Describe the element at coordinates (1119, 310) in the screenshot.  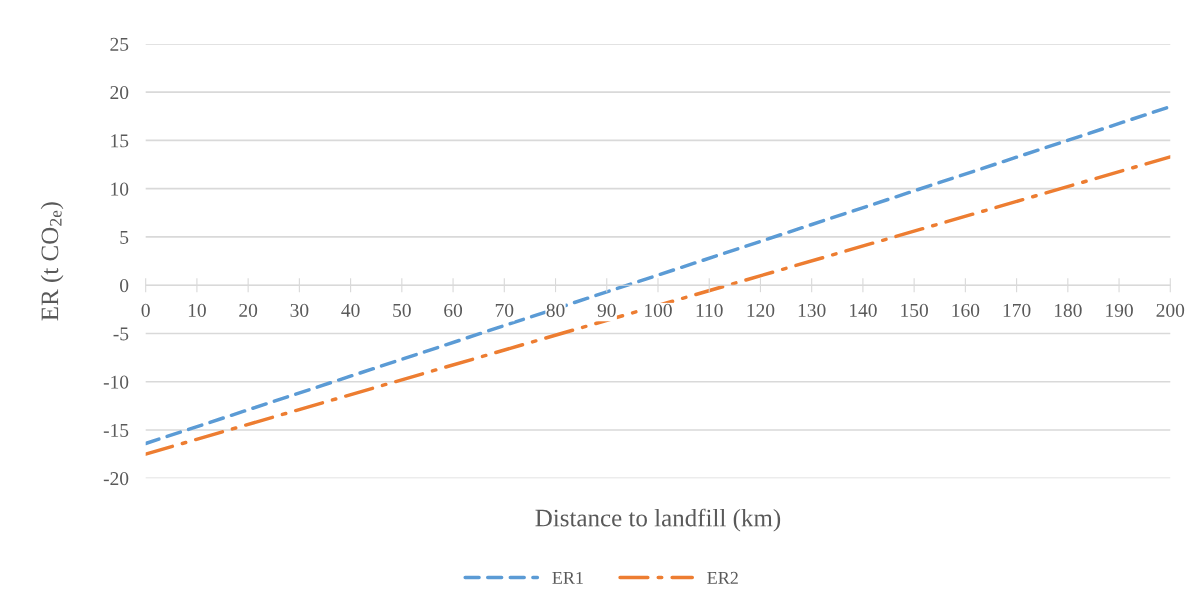
I see `x-tick-label: 190` at that location.